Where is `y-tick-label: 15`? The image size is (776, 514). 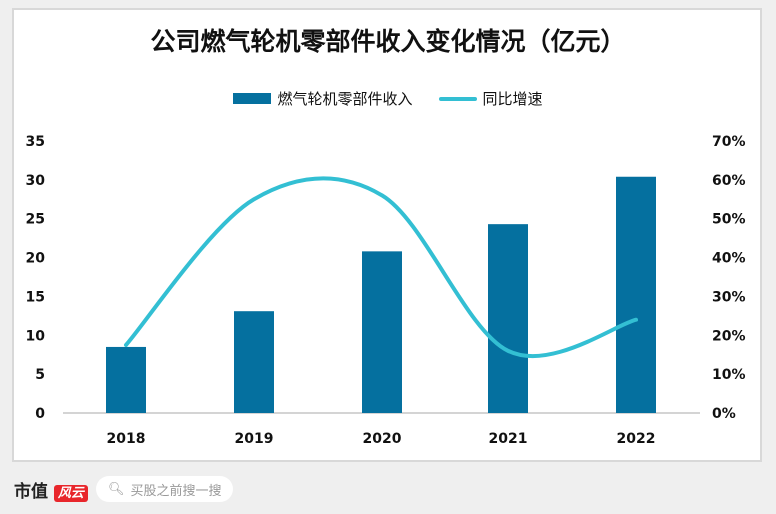
y-tick-label: 15 is located at coordinates (35, 297).